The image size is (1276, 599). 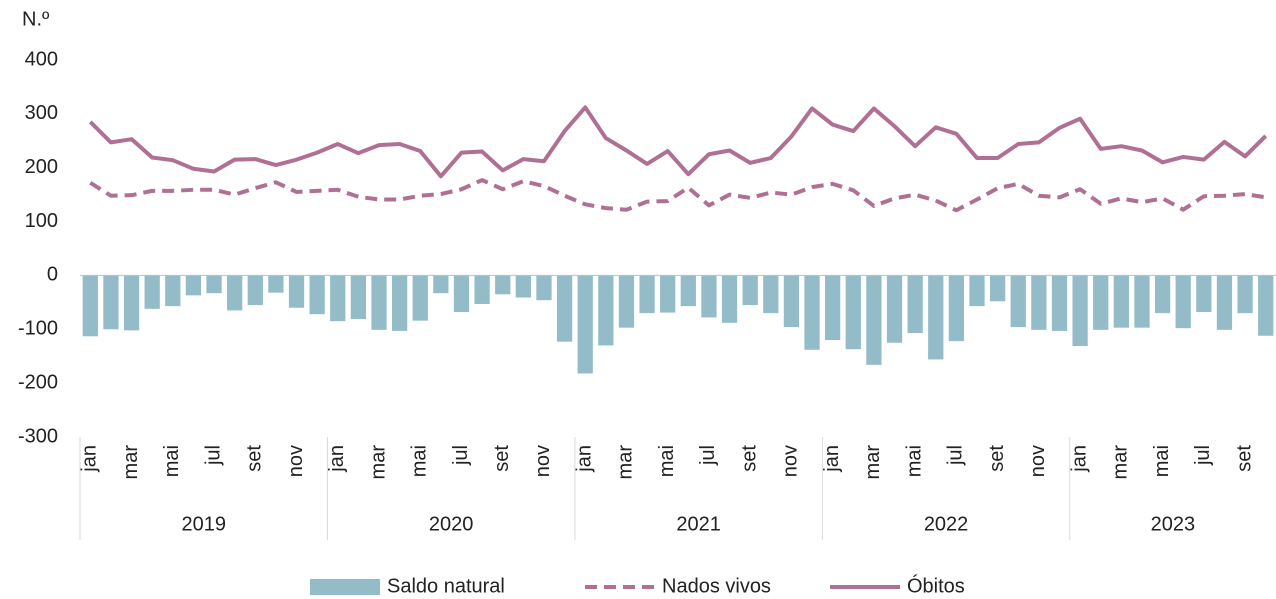 I want to click on year-label: 2019, so click(x=203, y=524).